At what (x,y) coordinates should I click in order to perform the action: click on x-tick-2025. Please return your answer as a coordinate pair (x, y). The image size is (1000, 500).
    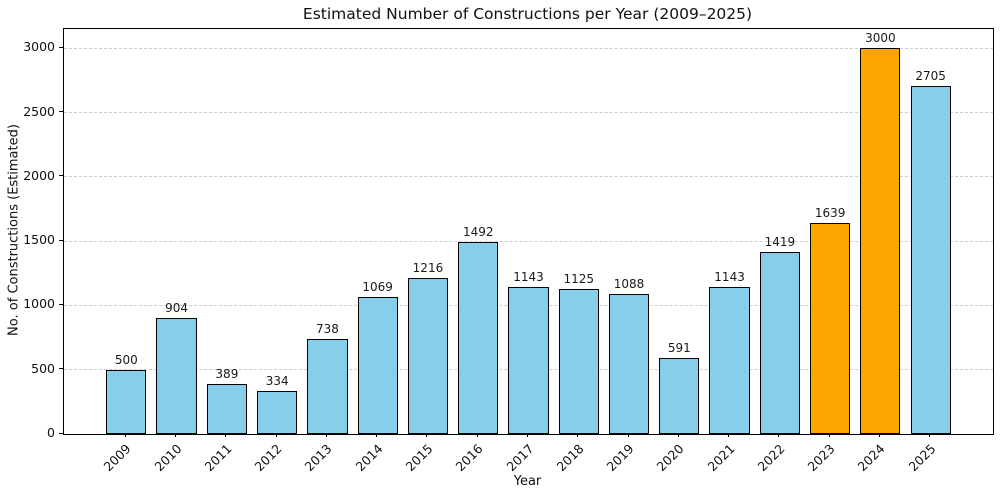
    Looking at the image, I should click on (930, 435).